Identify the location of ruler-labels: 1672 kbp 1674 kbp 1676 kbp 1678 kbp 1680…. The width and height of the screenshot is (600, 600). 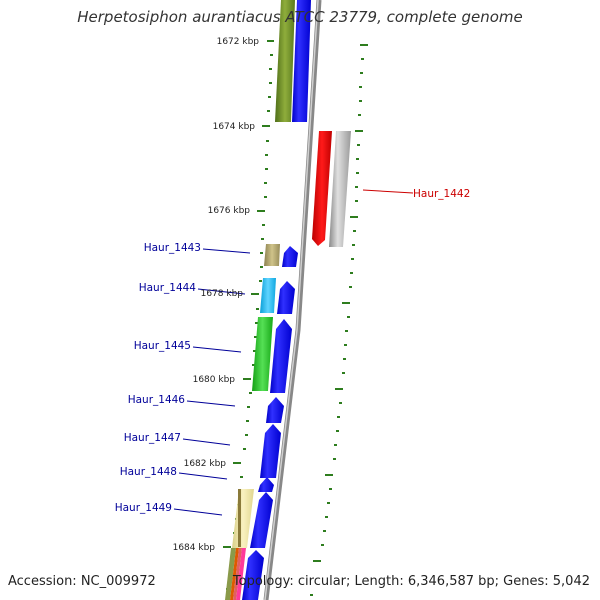
(216, 295).